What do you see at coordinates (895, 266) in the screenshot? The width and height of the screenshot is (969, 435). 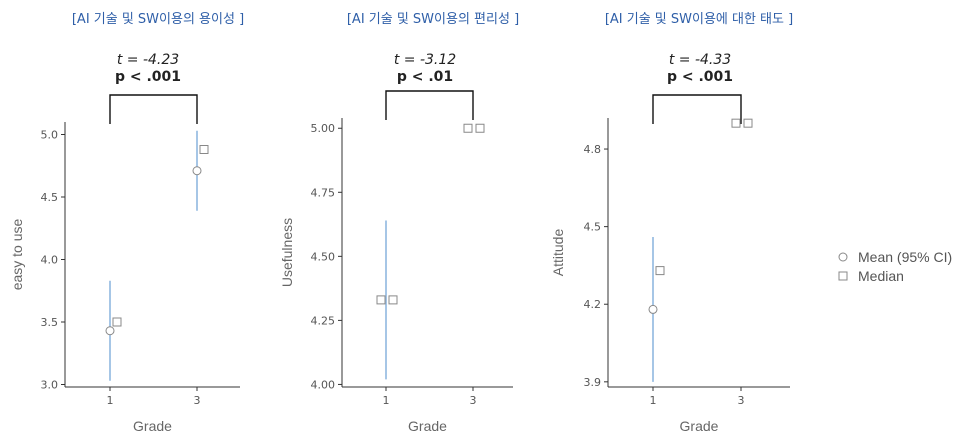 I see `legend: Mean (95% CI) Median` at bounding box center [895, 266].